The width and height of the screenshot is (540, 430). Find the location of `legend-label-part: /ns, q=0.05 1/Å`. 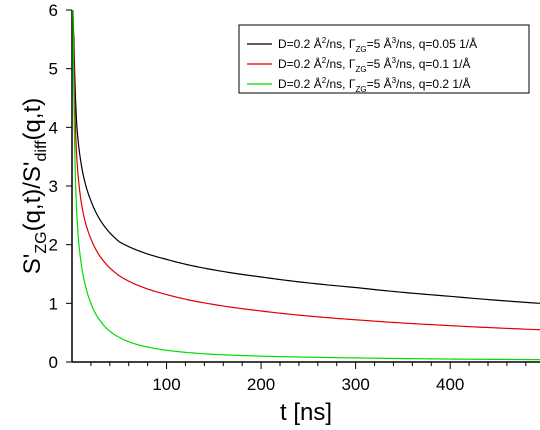

legend-label-part: /ns, q=0.05 1/Å is located at coordinates (436, 43).